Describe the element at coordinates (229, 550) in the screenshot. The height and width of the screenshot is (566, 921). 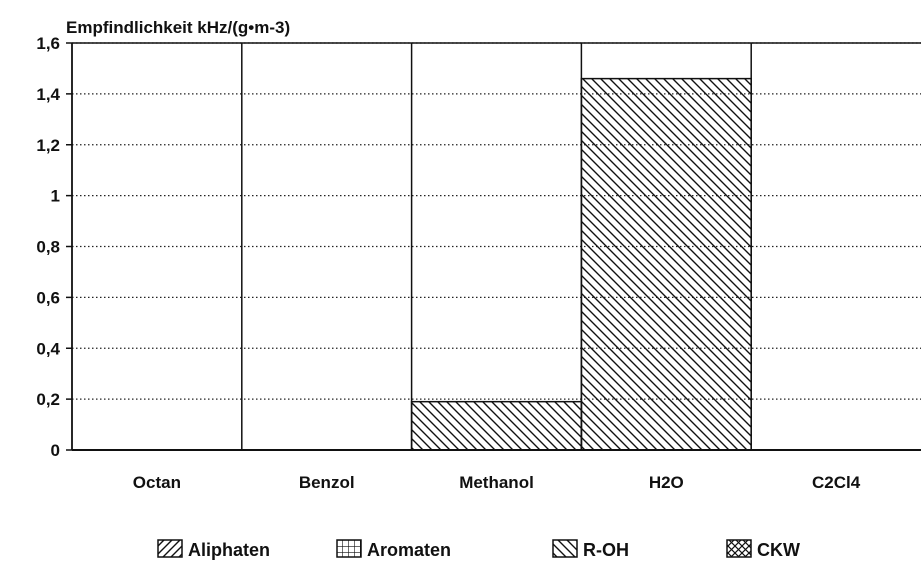
I see `legend-label-aliphaten: Aliphaten` at that location.